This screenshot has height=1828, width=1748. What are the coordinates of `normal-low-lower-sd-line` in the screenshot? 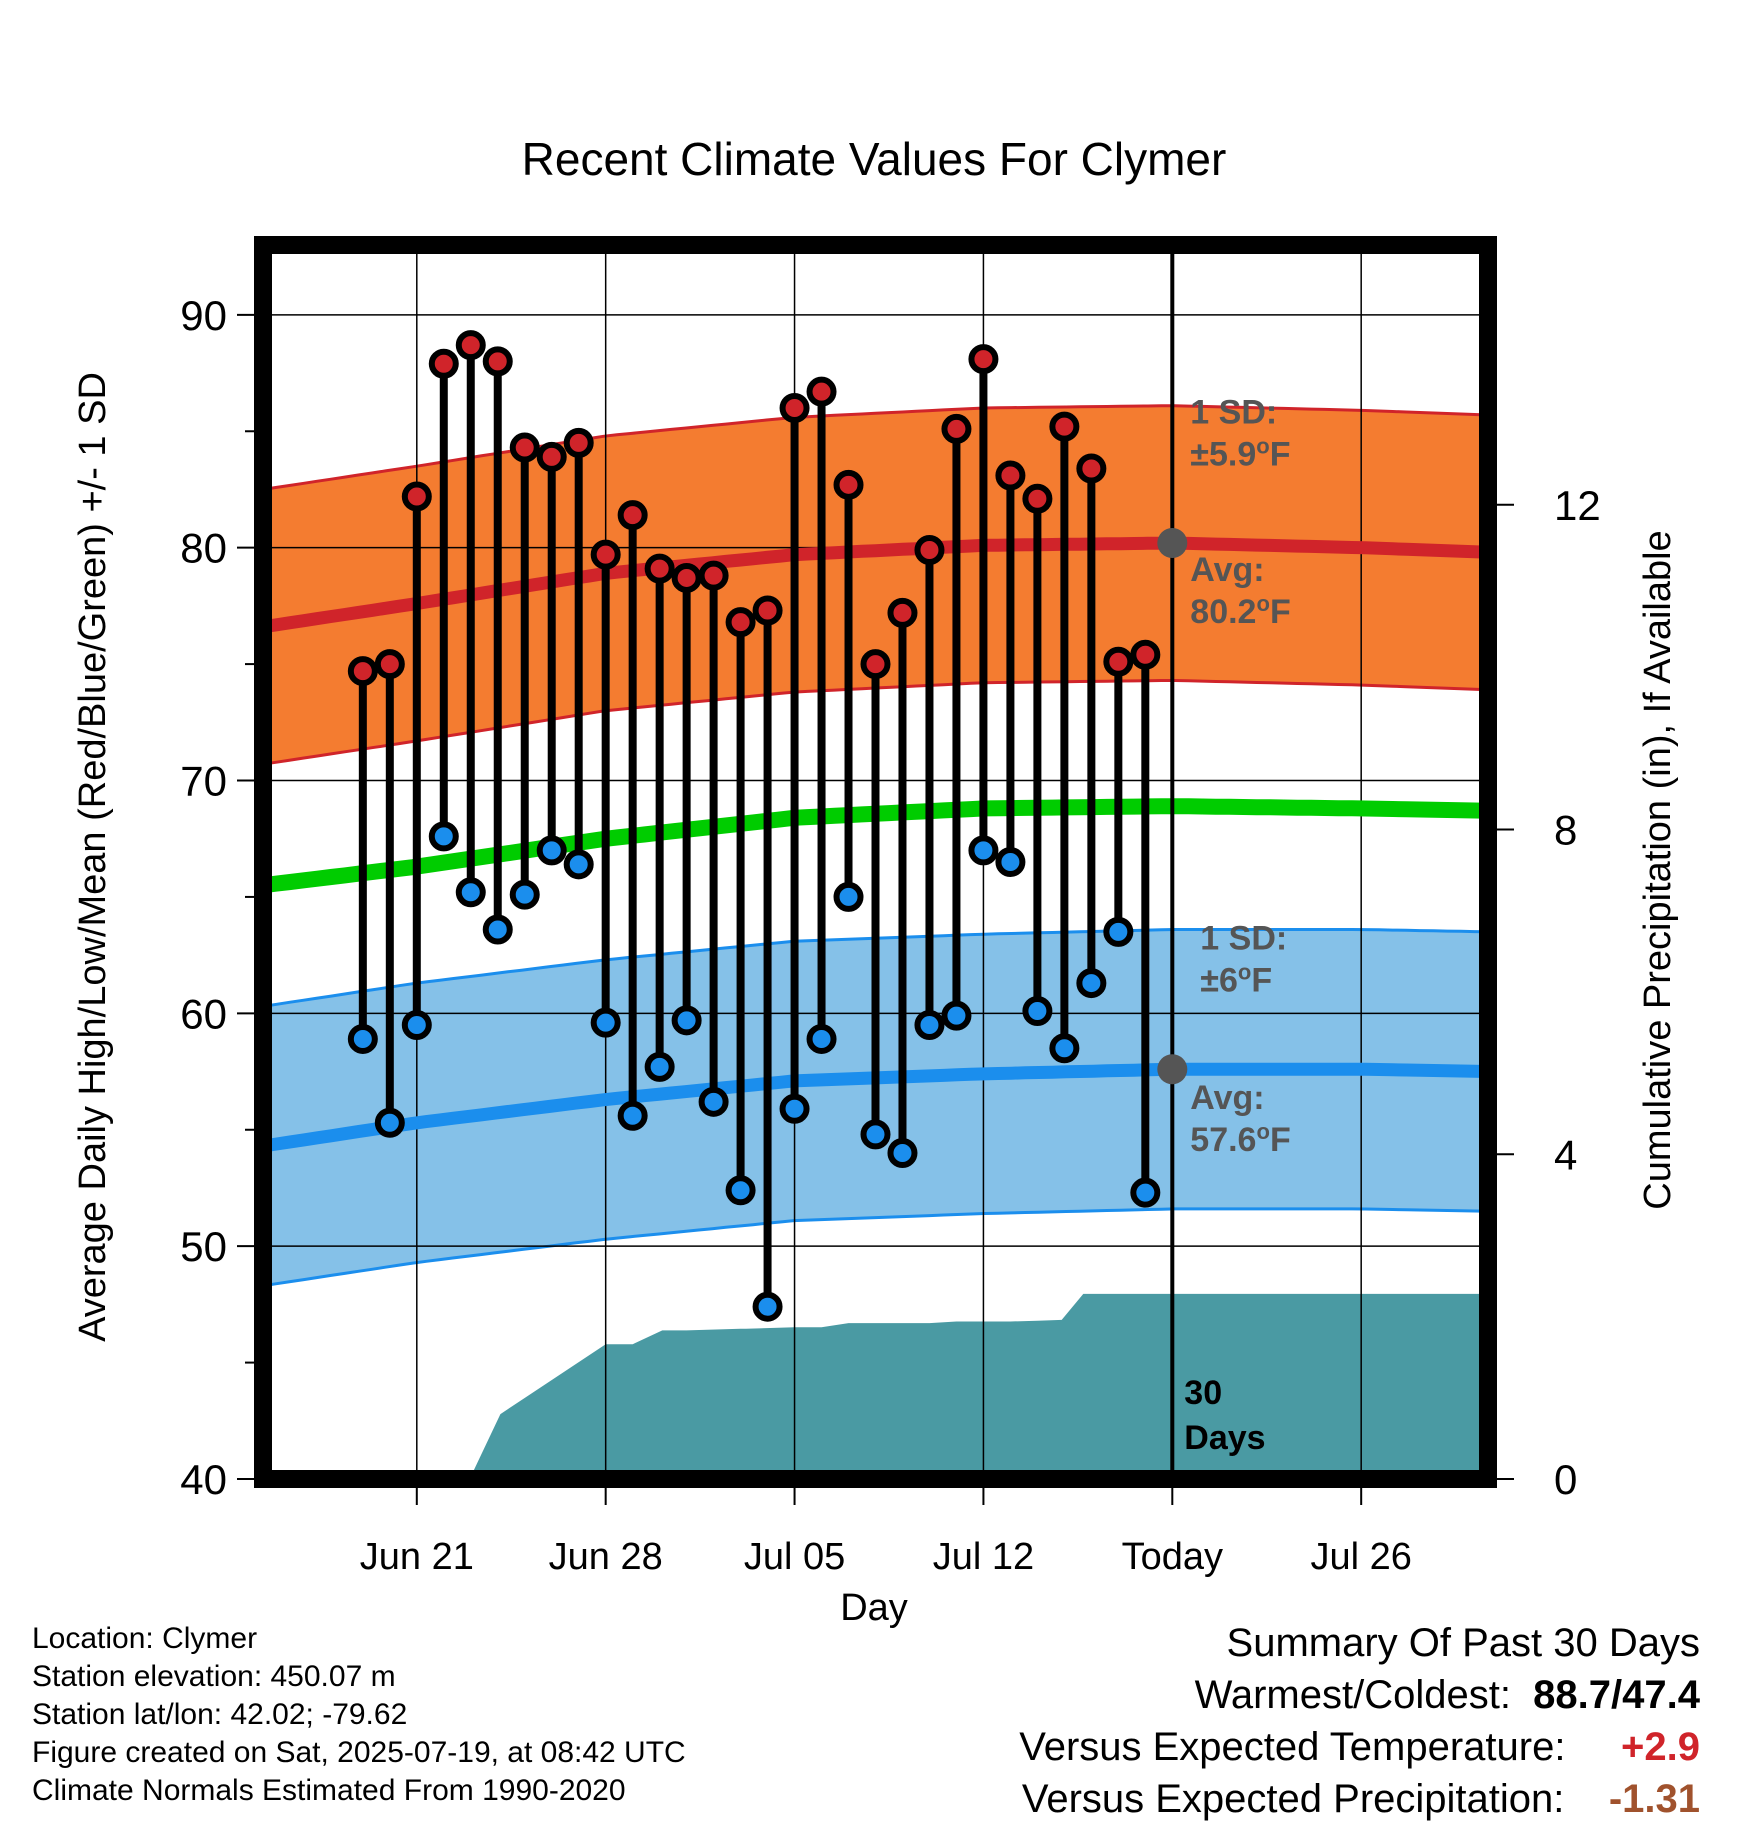 It's located at (875, 1247).